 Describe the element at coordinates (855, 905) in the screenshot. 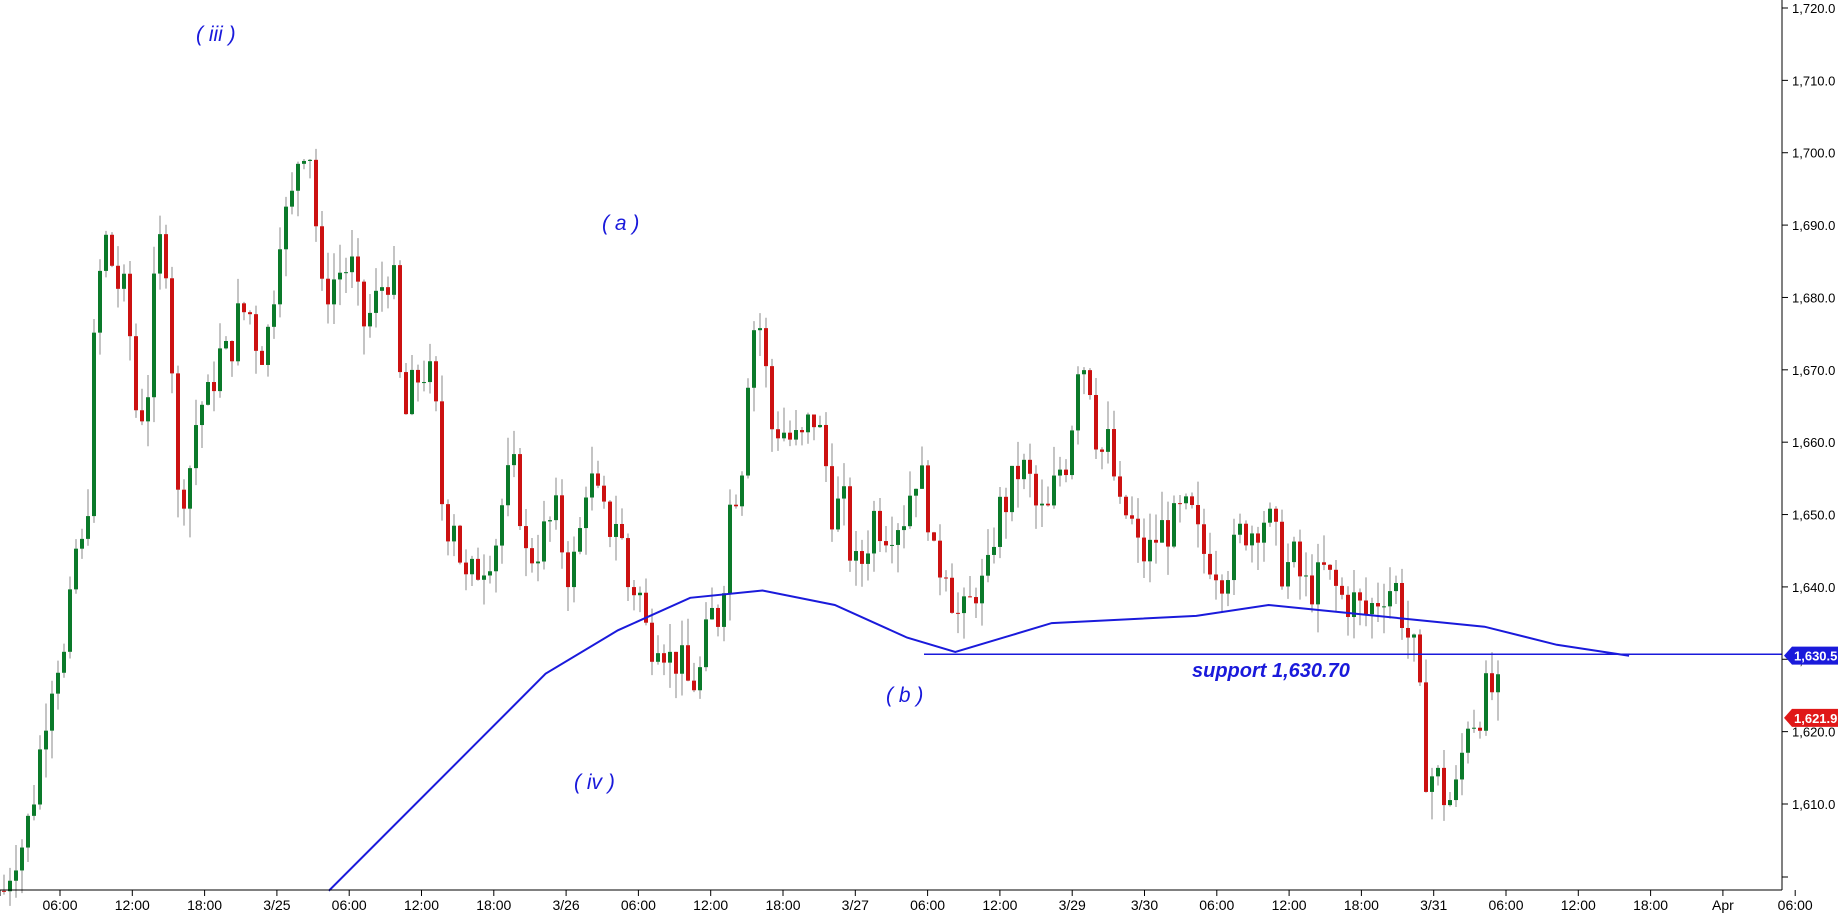

I see `x-tick-label: 3/27` at that location.